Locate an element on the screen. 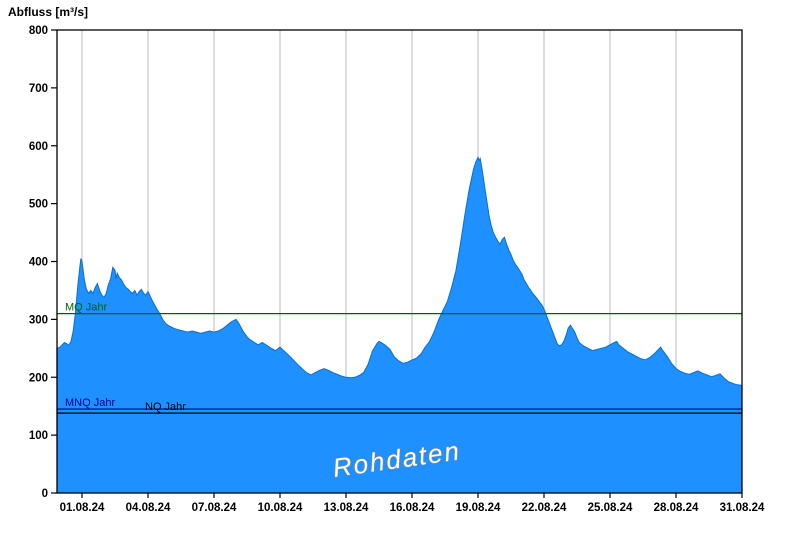  x-axis-tick-label: 10.08.24 is located at coordinates (280, 508).